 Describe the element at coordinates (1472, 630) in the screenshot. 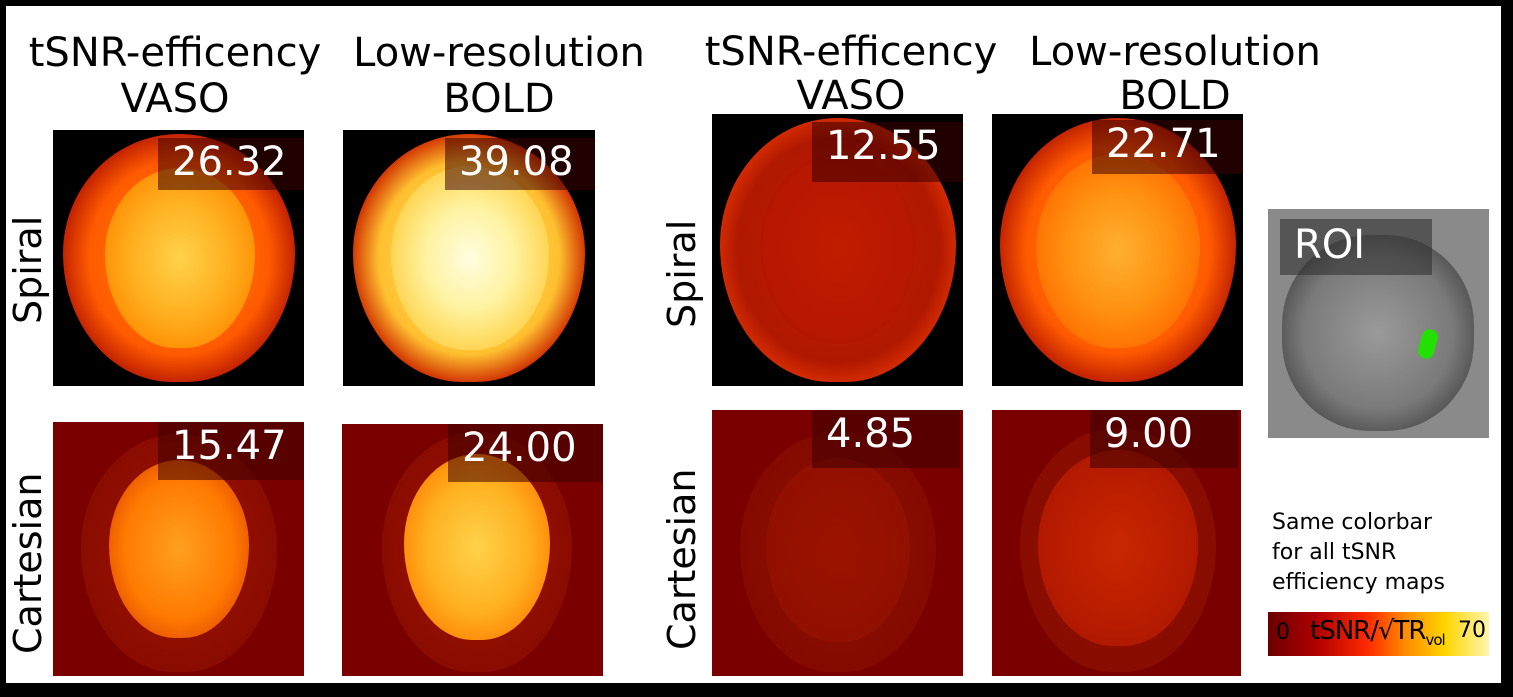

I see `colorbar-max: 70` at that location.